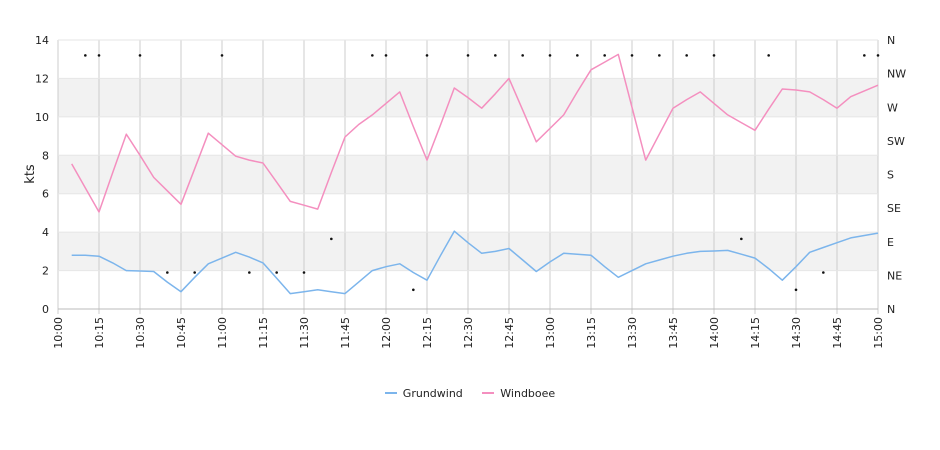 Image resolution: width=940 pixels, height=450 pixels. I want to click on x-tick-label: 10:30, so click(140, 333).